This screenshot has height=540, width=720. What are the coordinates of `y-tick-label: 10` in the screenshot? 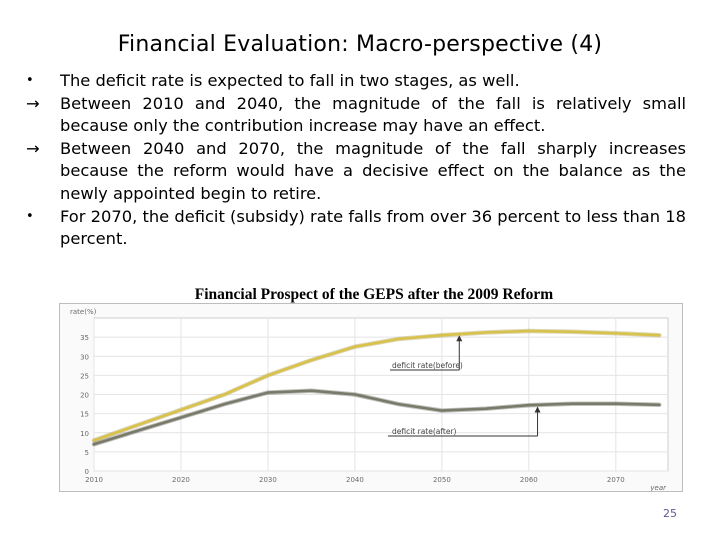 It's located at (84, 434).